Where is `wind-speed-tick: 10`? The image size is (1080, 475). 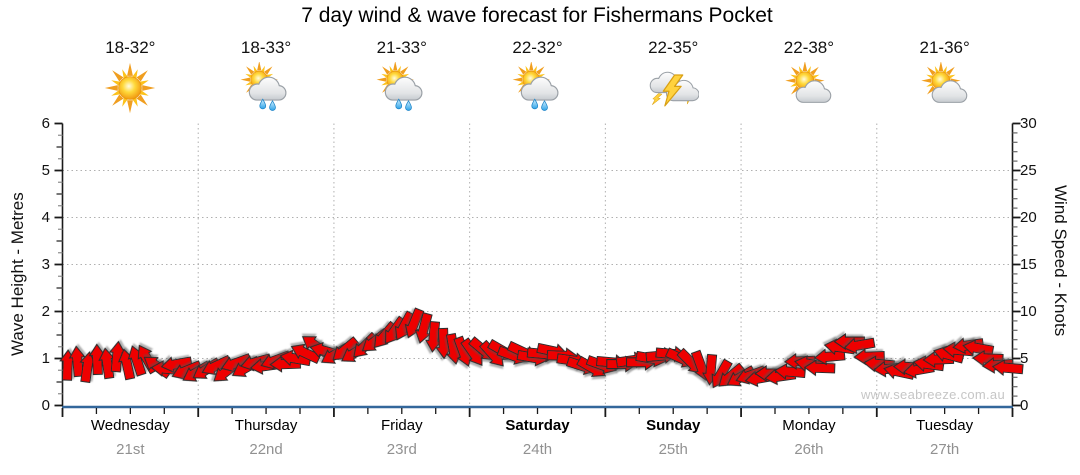
wind-speed-tick: 10 is located at coordinates (1028, 311).